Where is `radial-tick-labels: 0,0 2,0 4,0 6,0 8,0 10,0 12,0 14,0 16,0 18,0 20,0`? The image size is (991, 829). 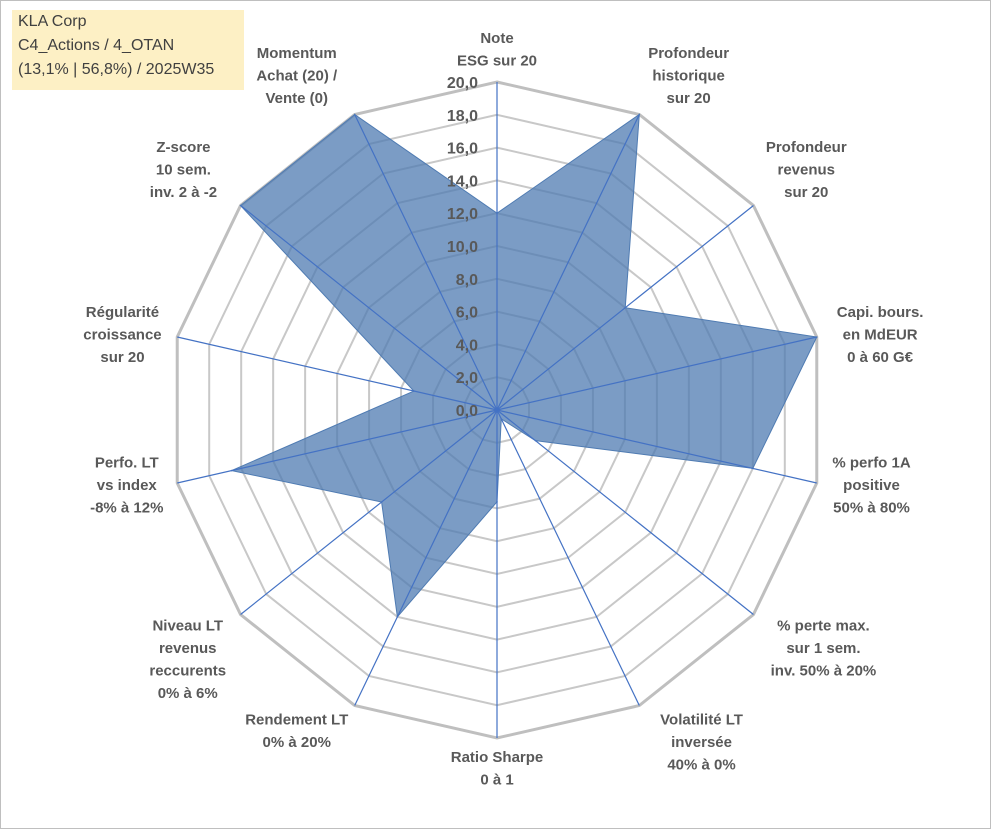
radial-tick-labels: 0,0 2,0 4,0 6,0 8,0 10,0 12,0 14,0 16,0 18,0 20,0 is located at coordinates (462, 247).